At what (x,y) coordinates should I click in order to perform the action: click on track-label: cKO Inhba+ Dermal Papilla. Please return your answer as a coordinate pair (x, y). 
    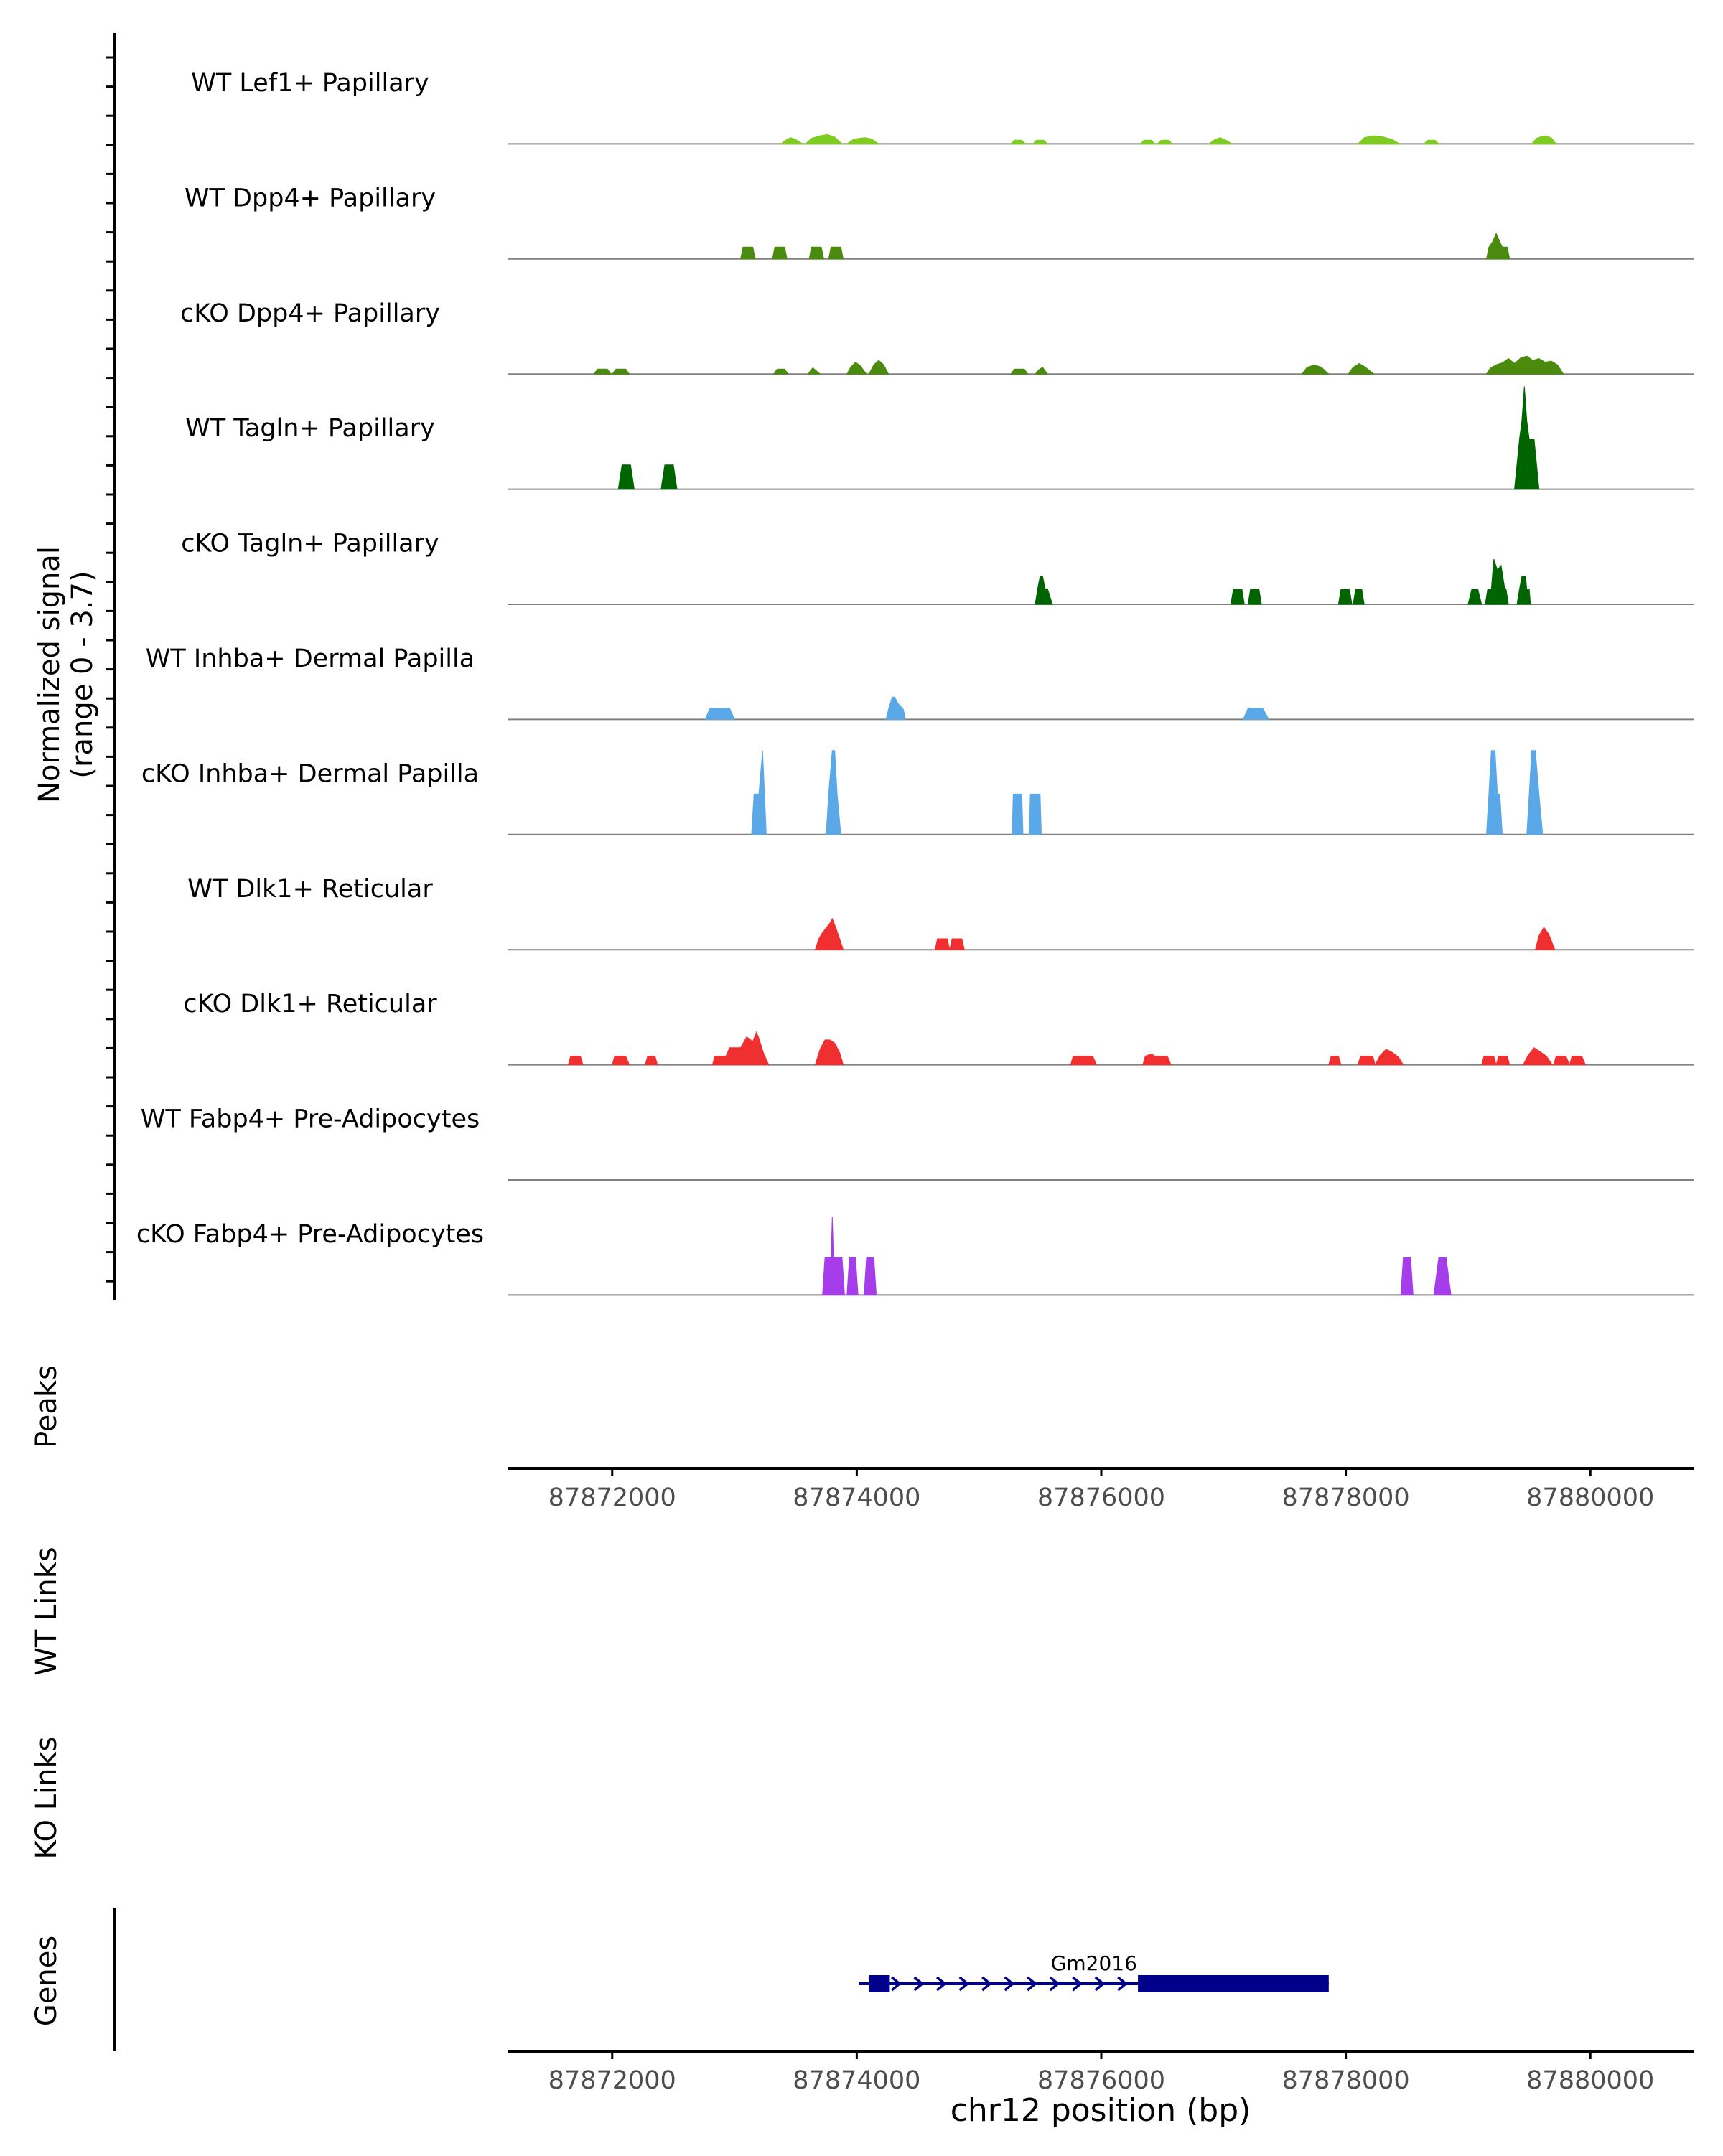
    Looking at the image, I should click on (310, 773).